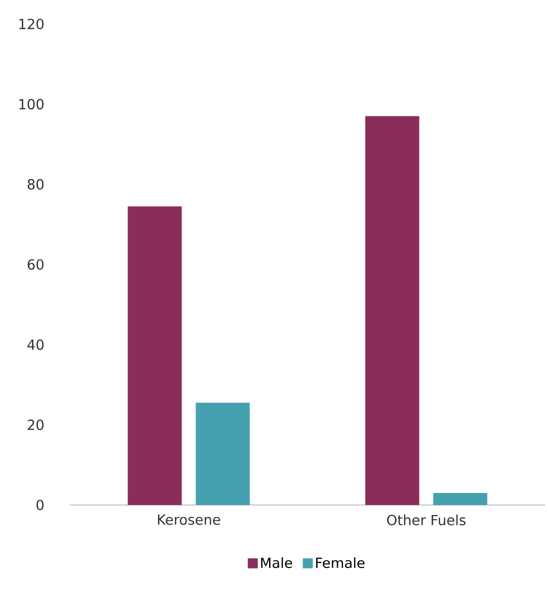  What do you see at coordinates (426, 520) in the screenshot?
I see `x-tick-label: Other Fuels` at bounding box center [426, 520].